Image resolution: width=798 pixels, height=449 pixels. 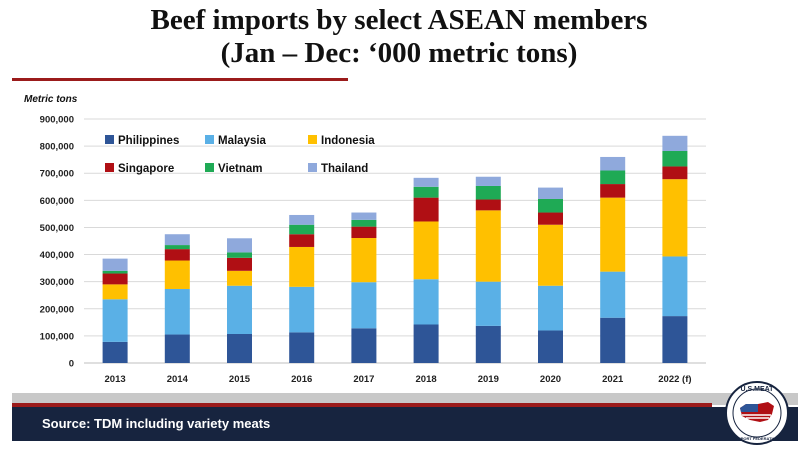 I want to click on x-tick-label: 2018, so click(x=426, y=379).